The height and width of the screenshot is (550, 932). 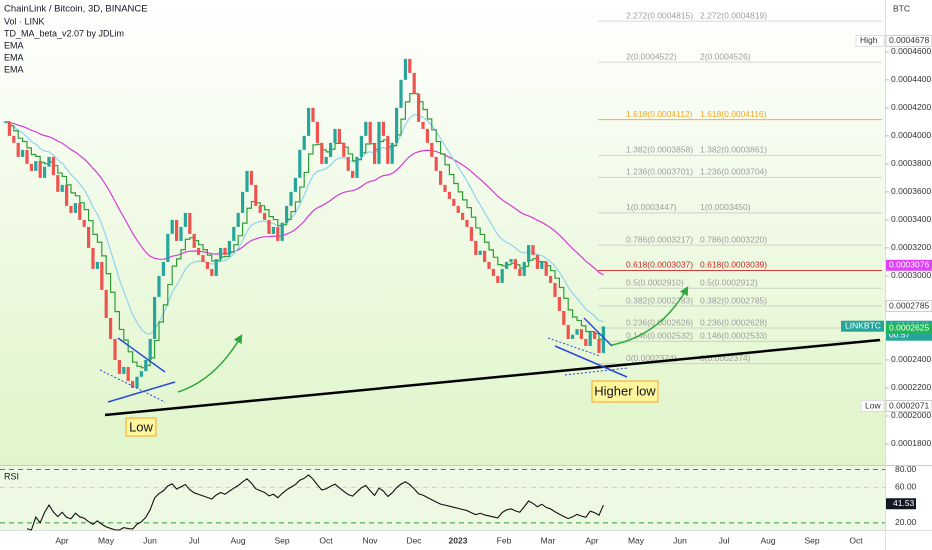 I want to click on fib-label: 0(0.0002374), so click(x=651, y=358).